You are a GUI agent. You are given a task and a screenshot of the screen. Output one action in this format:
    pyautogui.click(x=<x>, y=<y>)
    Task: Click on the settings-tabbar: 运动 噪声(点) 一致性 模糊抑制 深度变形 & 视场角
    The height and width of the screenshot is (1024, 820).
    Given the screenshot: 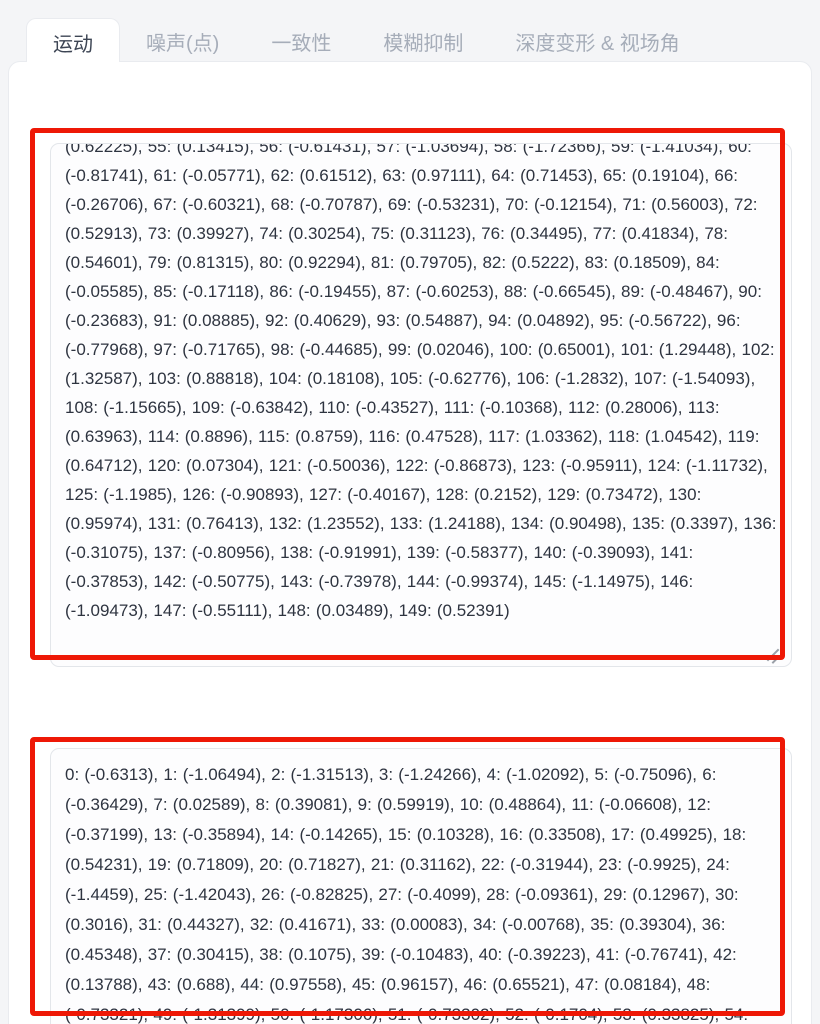 What is the action you would take?
    pyautogui.click(x=366, y=40)
    